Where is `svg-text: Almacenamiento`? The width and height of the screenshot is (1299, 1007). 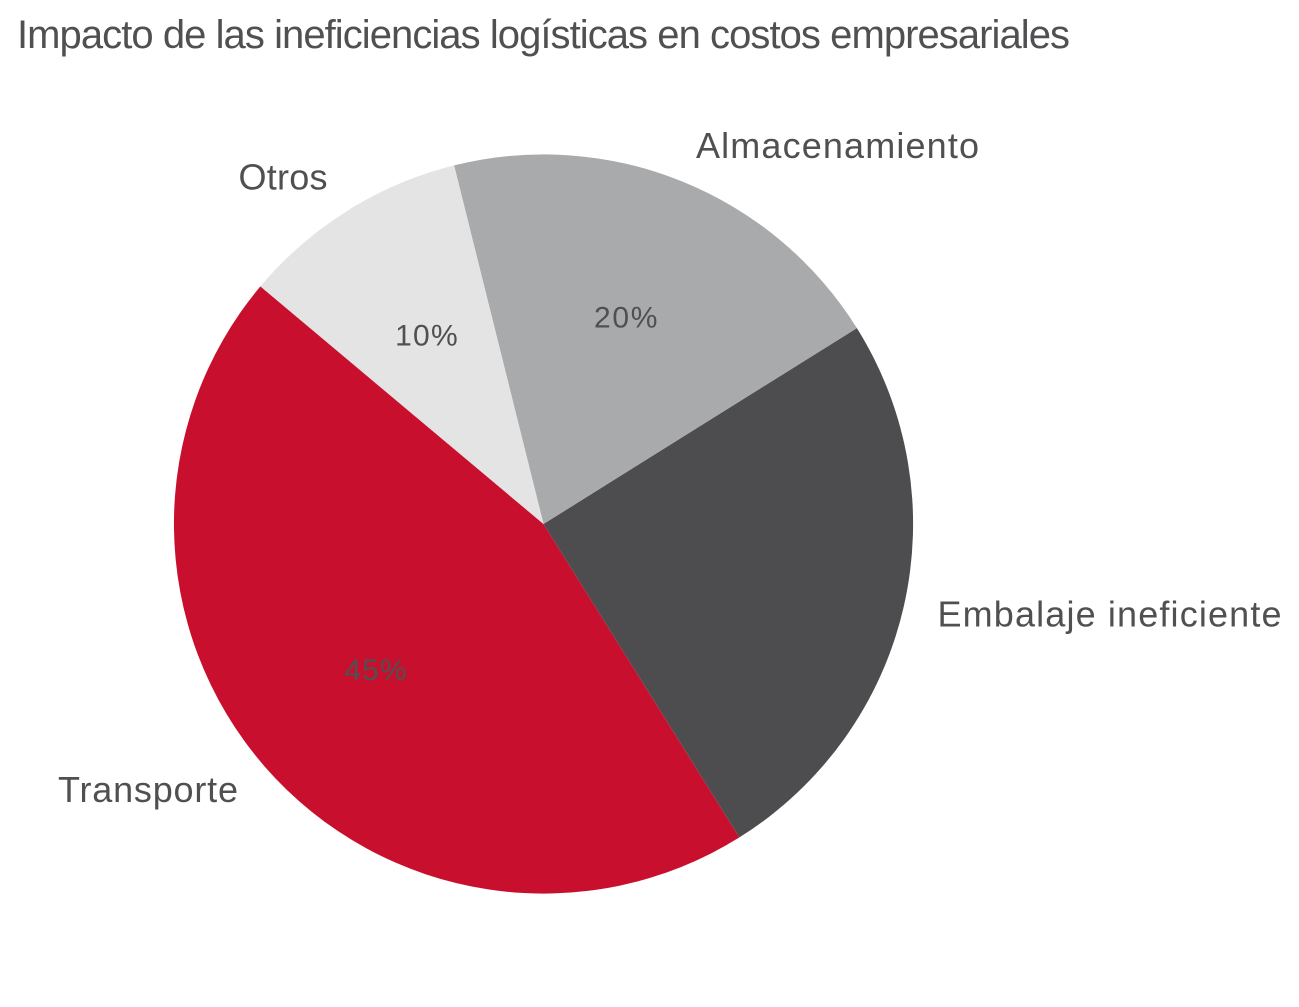 svg-text: Almacenamiento is located at coordinates (837, 145).